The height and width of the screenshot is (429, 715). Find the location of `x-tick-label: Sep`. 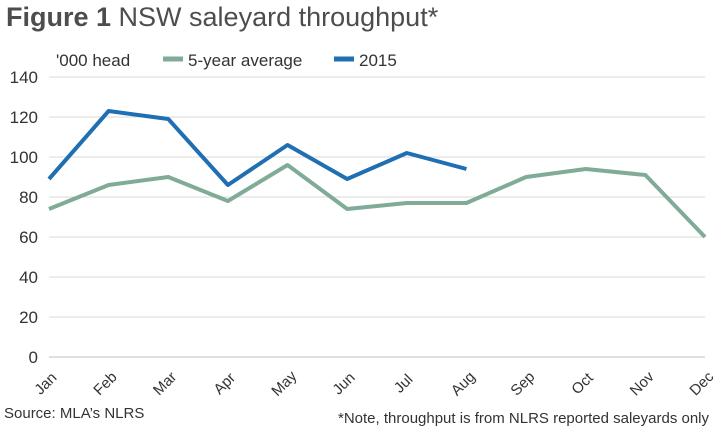

x-tick-label: Sep is located at coordinates (522, 383).